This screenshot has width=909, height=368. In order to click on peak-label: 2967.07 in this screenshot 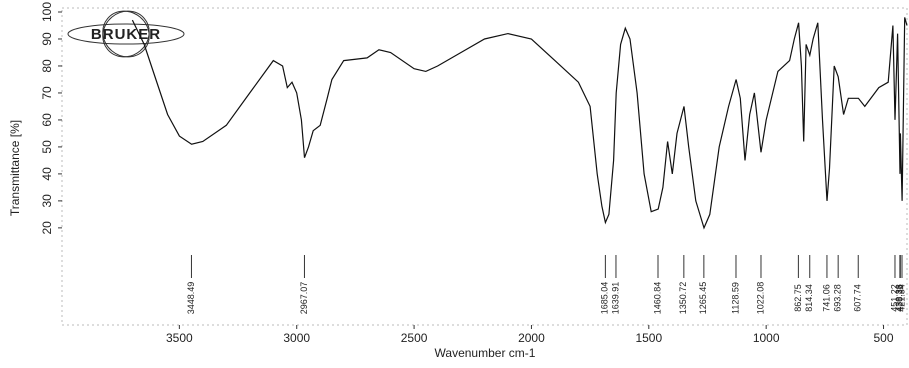, I will do `click(304, 298)`.